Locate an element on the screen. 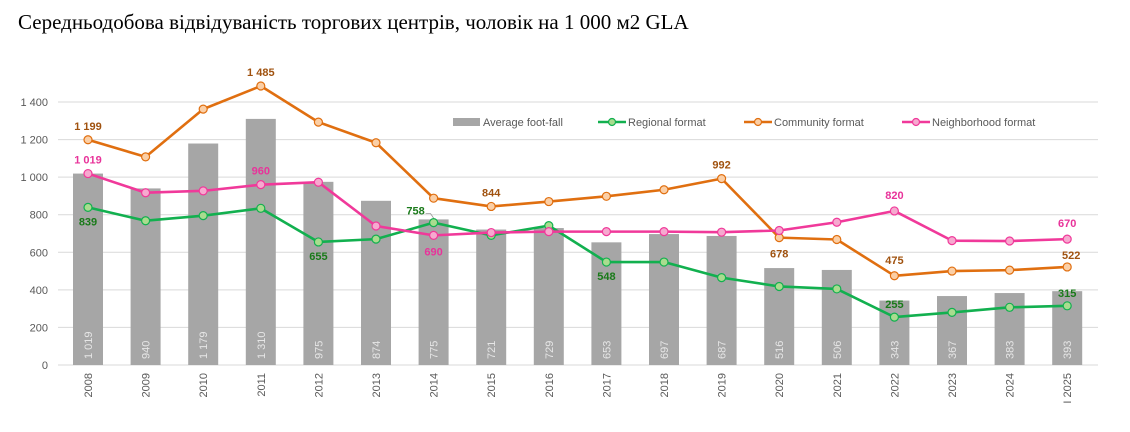 The width and height of the screenshot is (1130, 432). y-tick-label: 800 is located at coordinates (39, 216).